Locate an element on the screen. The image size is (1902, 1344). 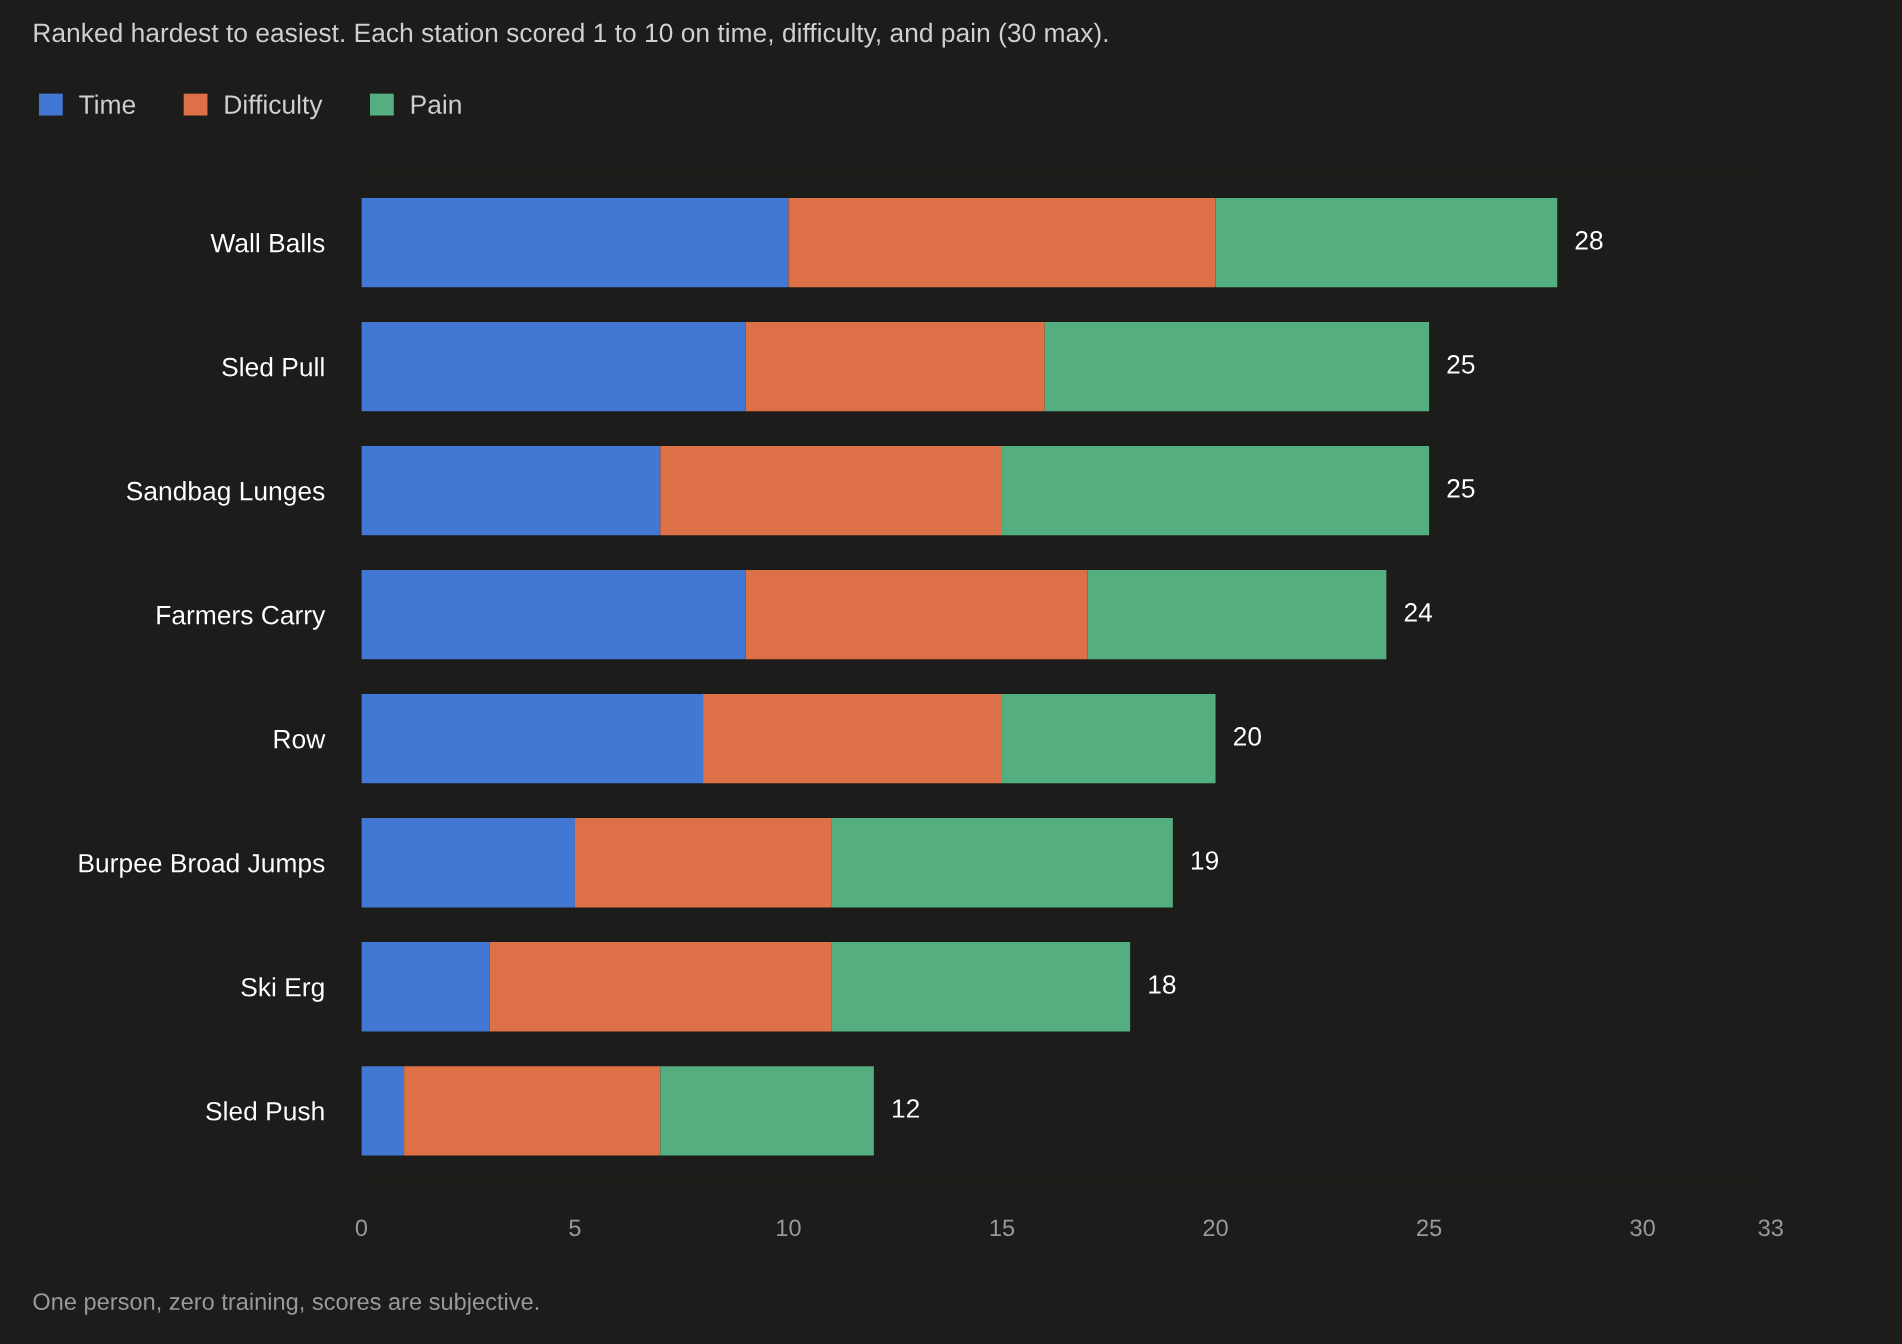
total-label: 20 is located at coordinates (1247, 736).